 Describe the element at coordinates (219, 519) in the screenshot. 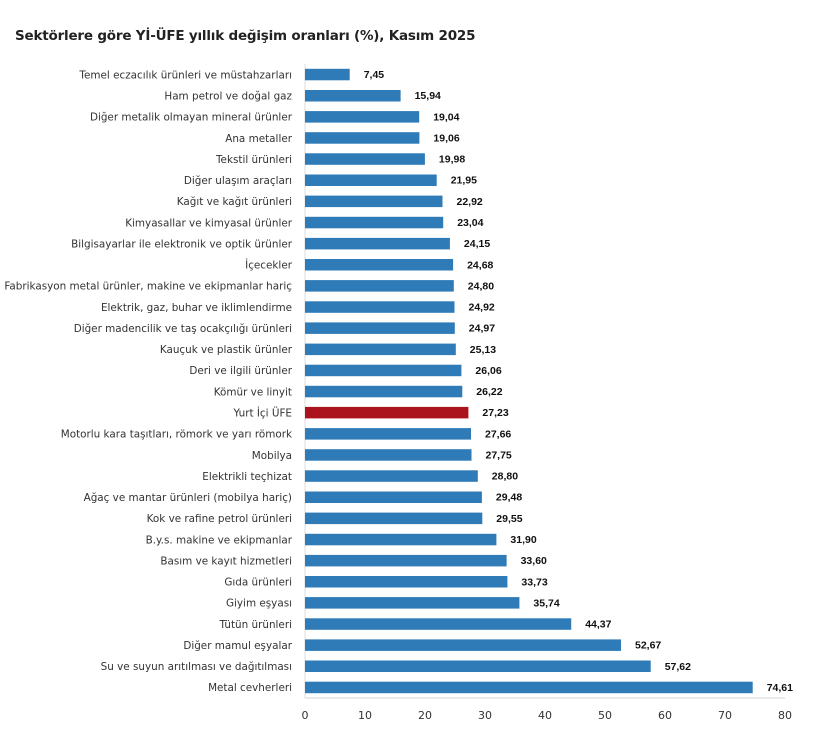

I see `category-label: Kok ve rafine petrol ürünleri` at that location.